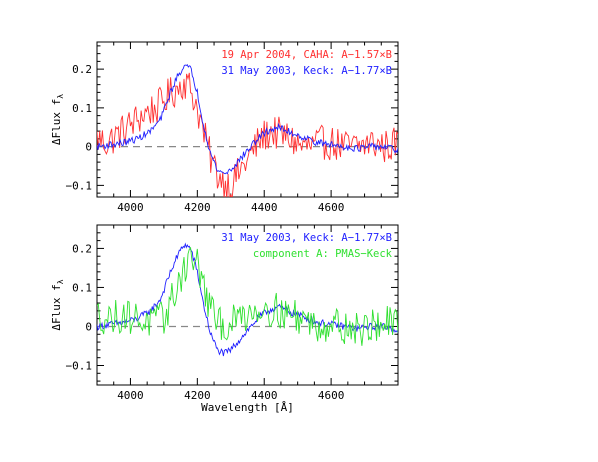 The image size is (598, 462). What do you see at coordinates (88, 326) in the screenshot?
I see `bottom-y-tick-label: 0` at bounding box center [88, 326].